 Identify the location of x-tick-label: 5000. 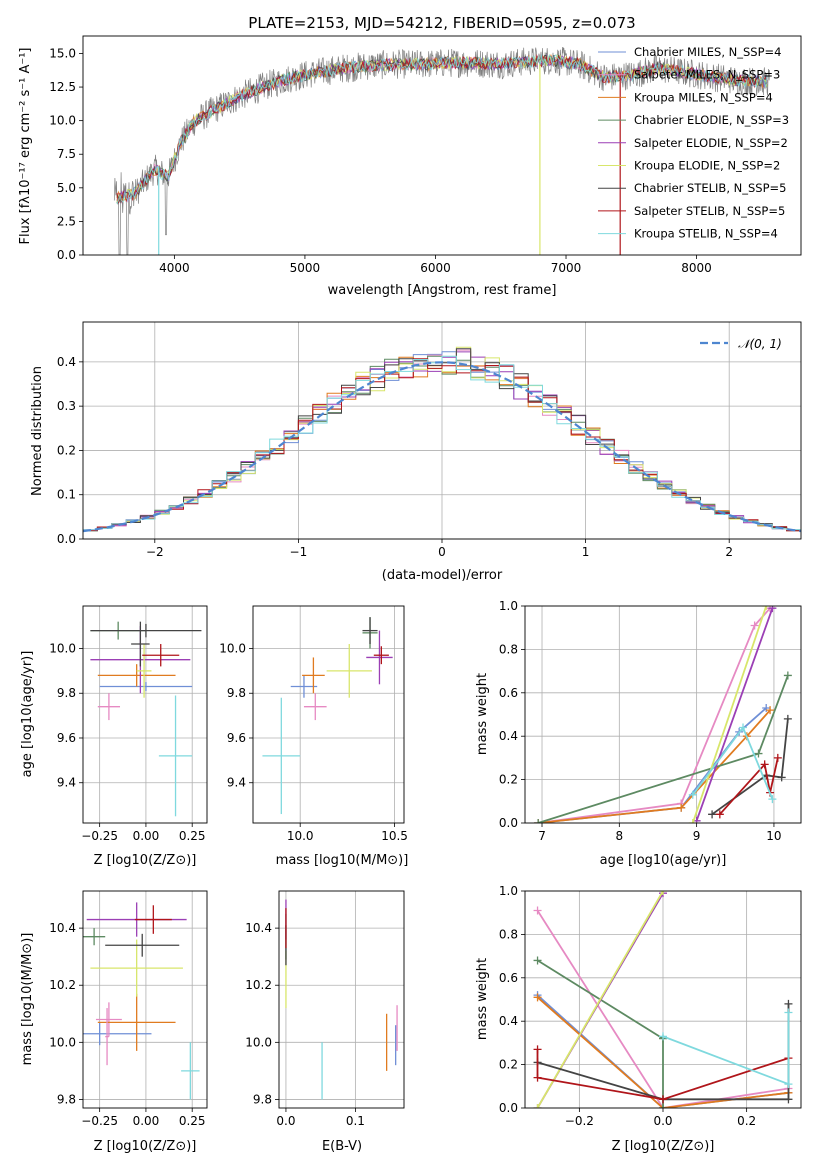
(305, 268).